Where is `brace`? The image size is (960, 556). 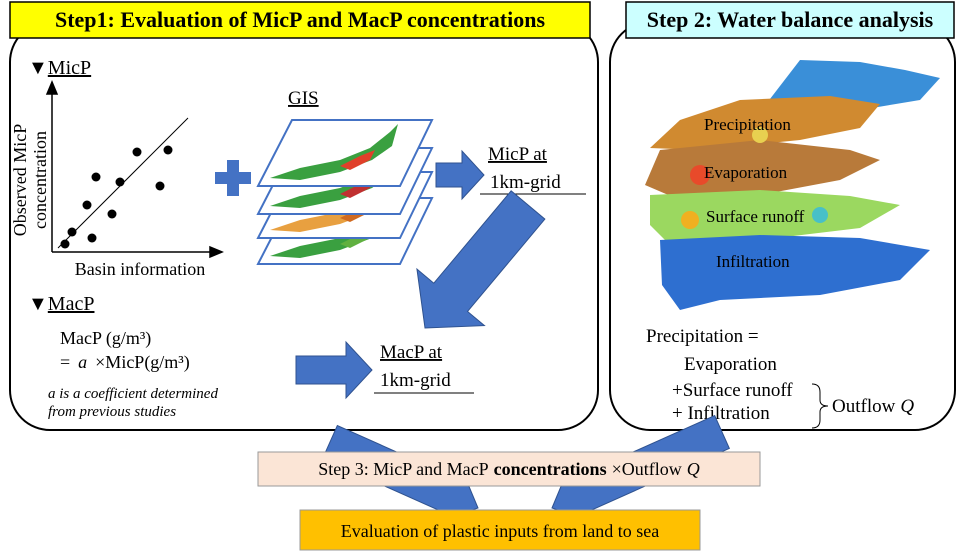
brace is located at coordinates (820, 406).